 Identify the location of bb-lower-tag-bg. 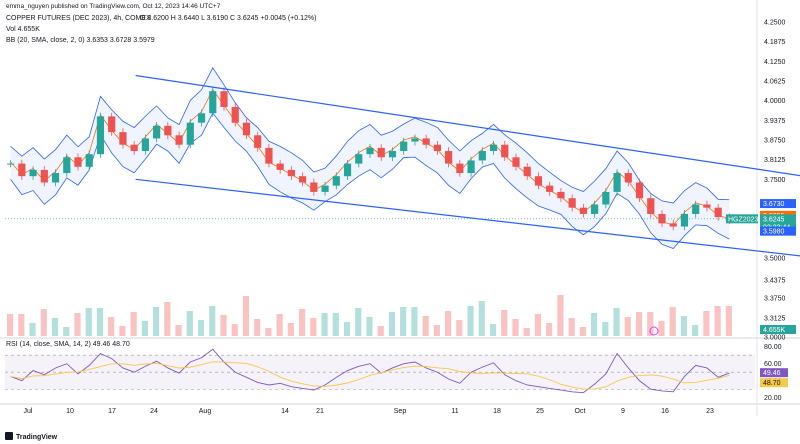
(778, 231).